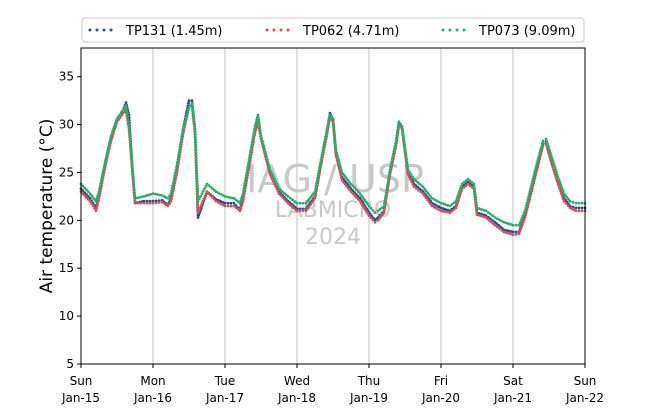 The height and width of the screenshot is (409, 650). Describe the element at coordinates (152, 381) in the screenshot. I see `x-tick-label-day: Mon` at that location.